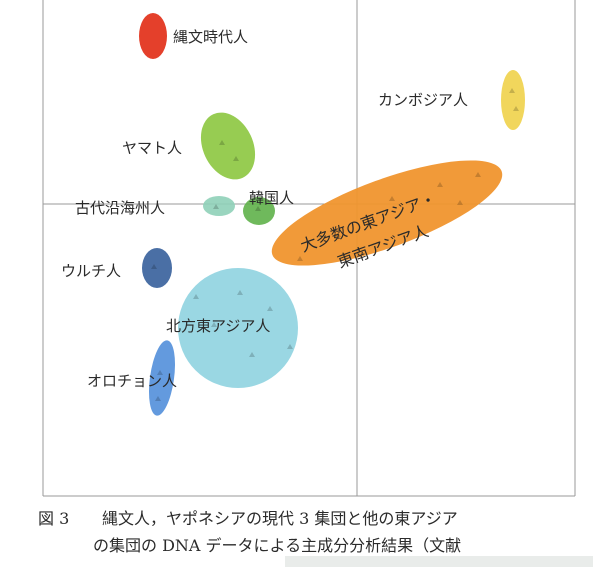  I want to click on cluster-cambodia, so click(513, 100).